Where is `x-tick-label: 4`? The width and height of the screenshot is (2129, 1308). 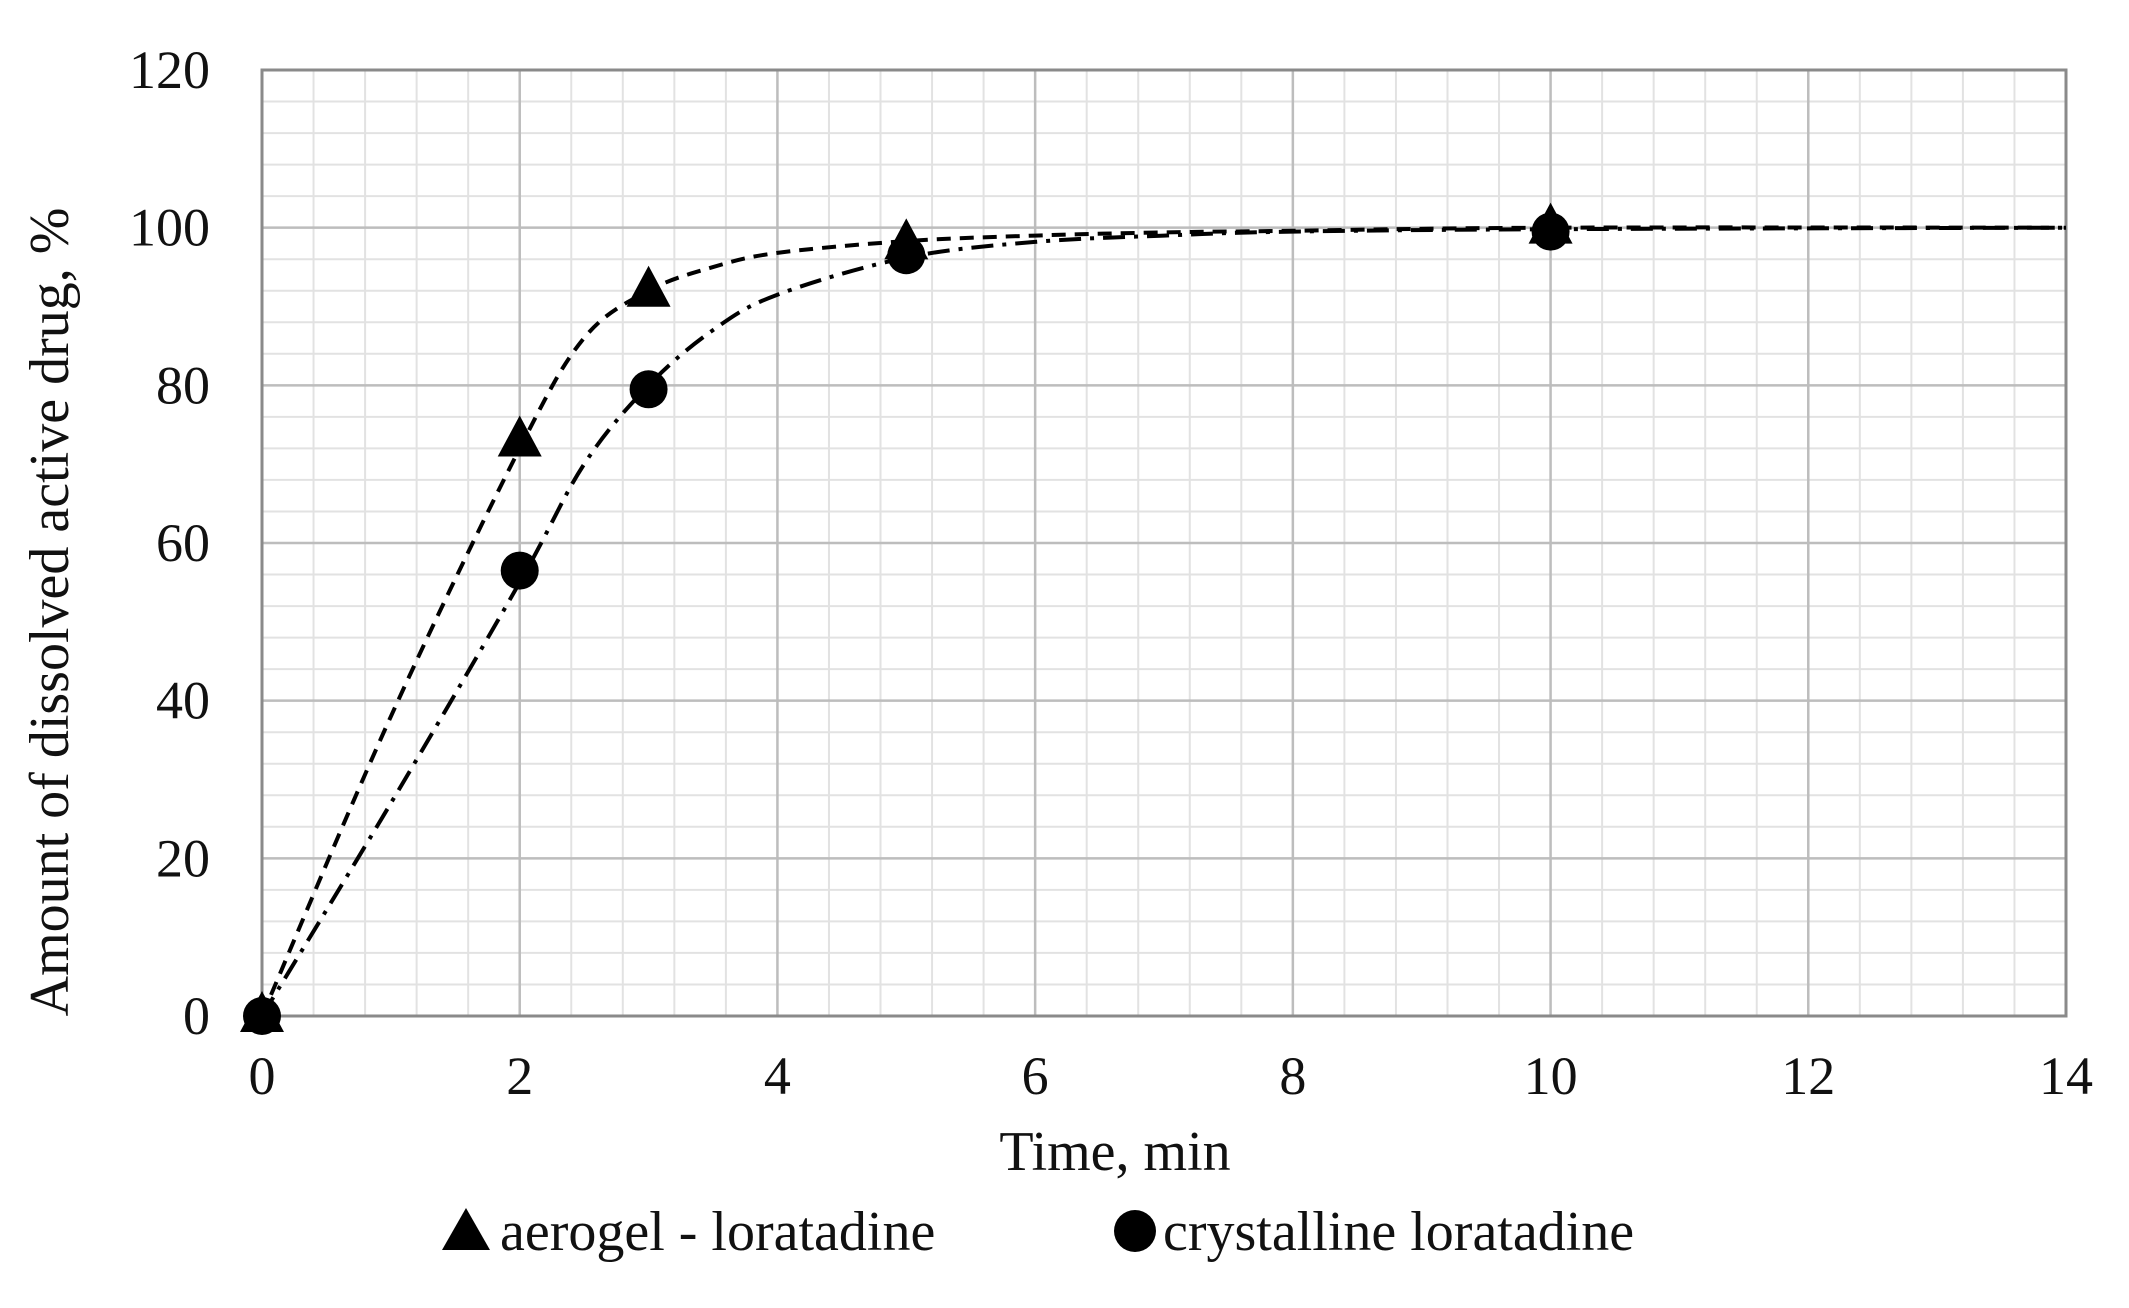
x-tick-label: 4 is located at coordinates (777, 1076).